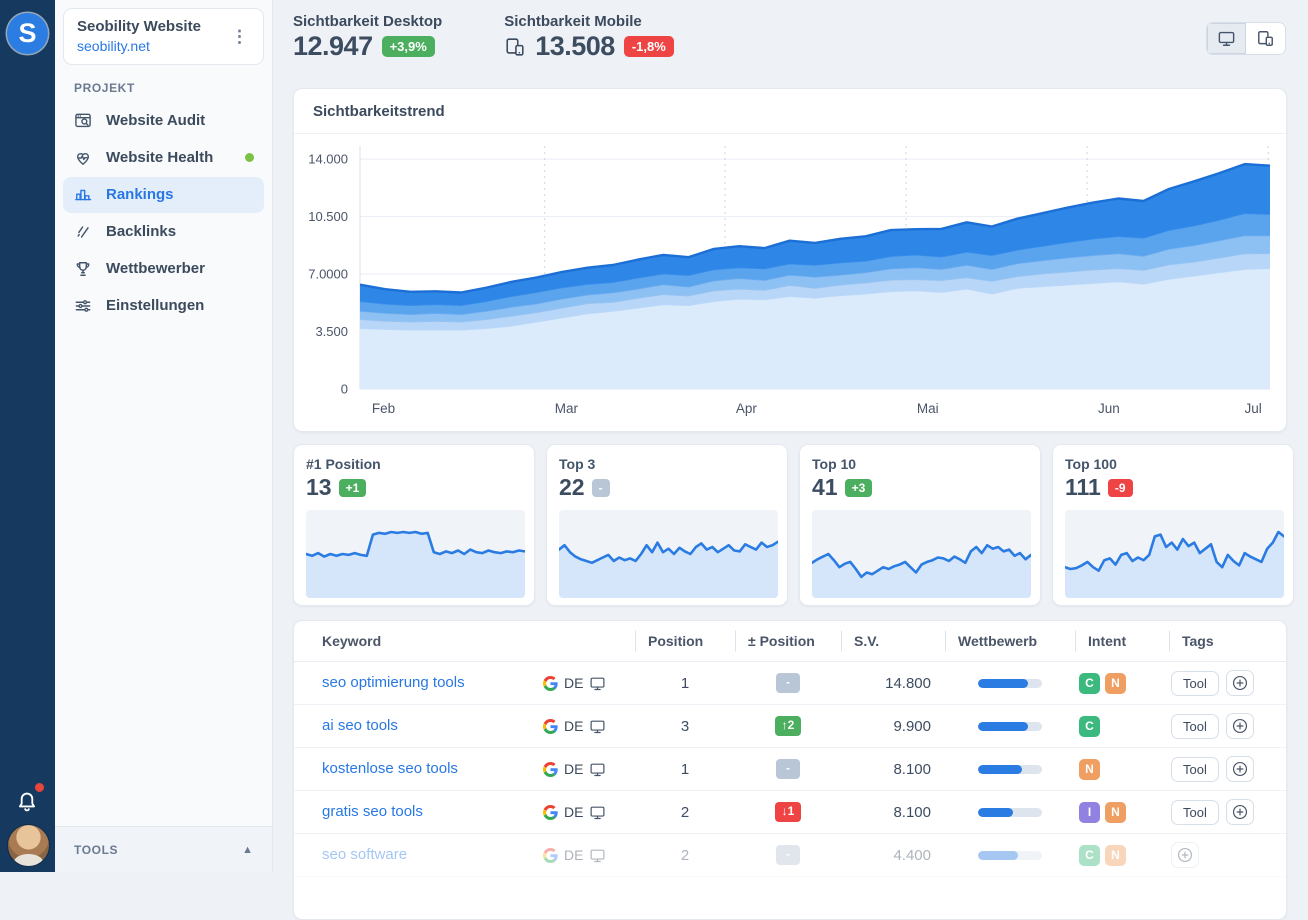 The height and width of the screenshot is (920, 1308). What do you see at coordinates (393, 682) in the screenshot?
I see `keyword-link: seo optimierung tools` at bounding box center [393, 682].